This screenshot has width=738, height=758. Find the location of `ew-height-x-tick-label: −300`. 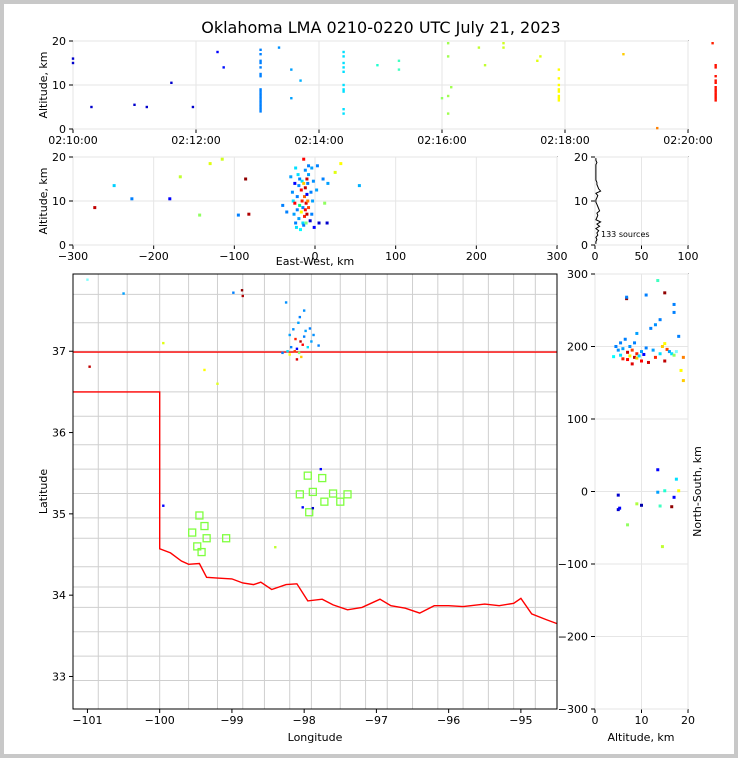

ew-height-x-tick-label: −300 is located at coordinates (73, 256).